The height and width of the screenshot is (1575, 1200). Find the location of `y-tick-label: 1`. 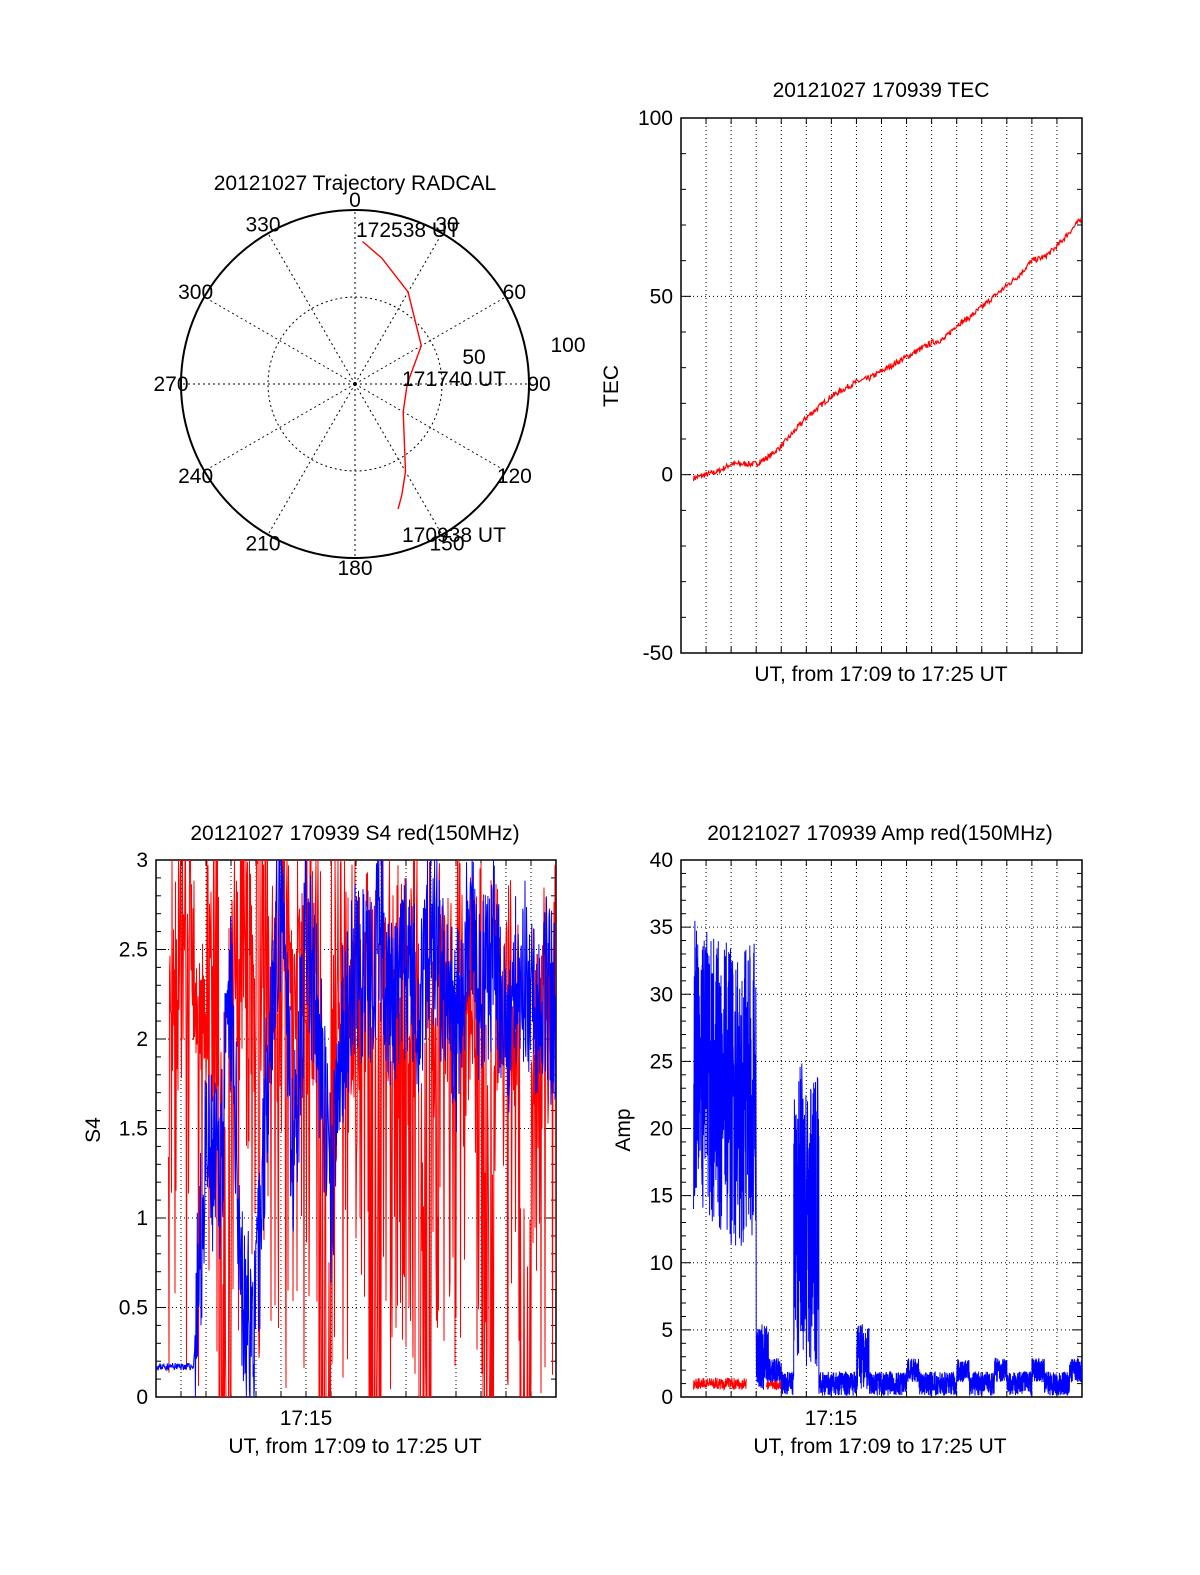

y-tick-label: 1 is located at coordinates (142, 1218).